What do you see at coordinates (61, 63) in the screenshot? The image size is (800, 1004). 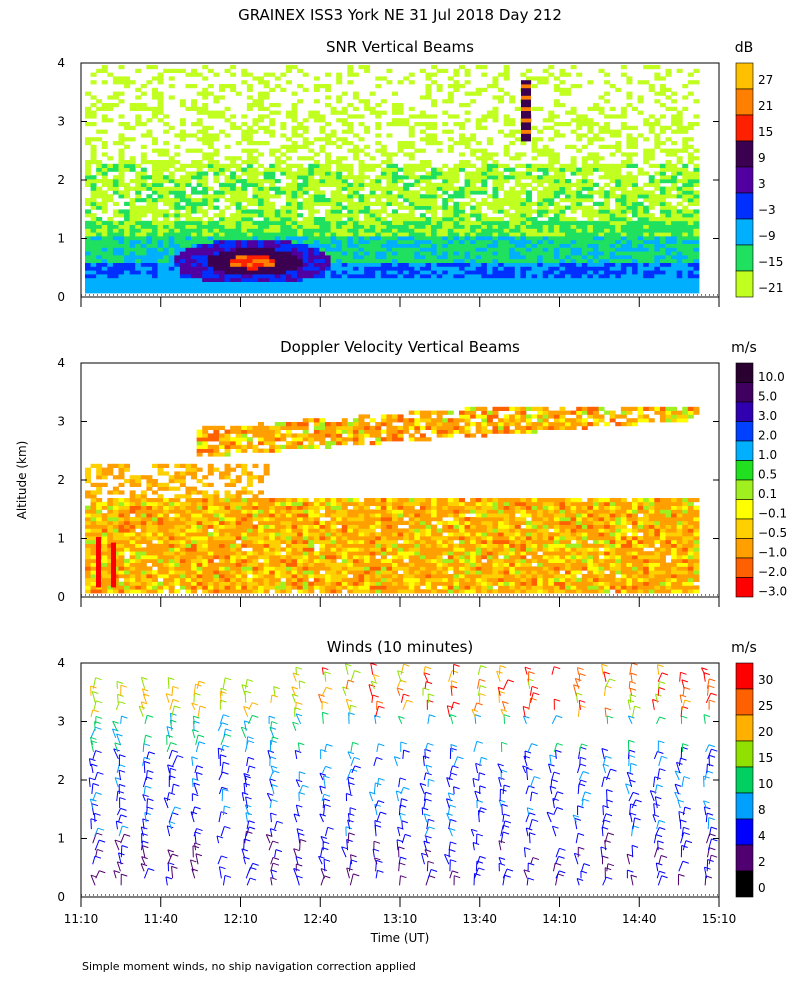 I see `y-tick-label: 4` at bounding box center [61, 63].